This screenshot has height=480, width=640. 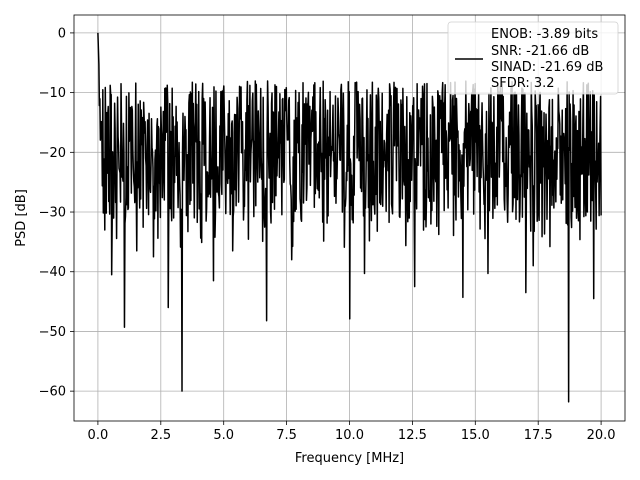 I want to click on x-tick-label: 5.0, so click(x=223, y=435).